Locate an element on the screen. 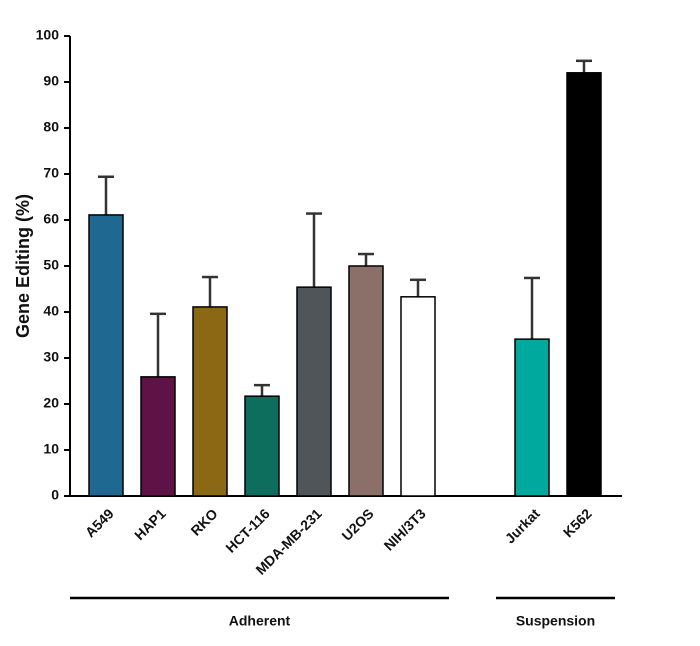 The width and height of the screenshot is (700, 646). x-tick-label: A549 is located at coordinates (99, 522).